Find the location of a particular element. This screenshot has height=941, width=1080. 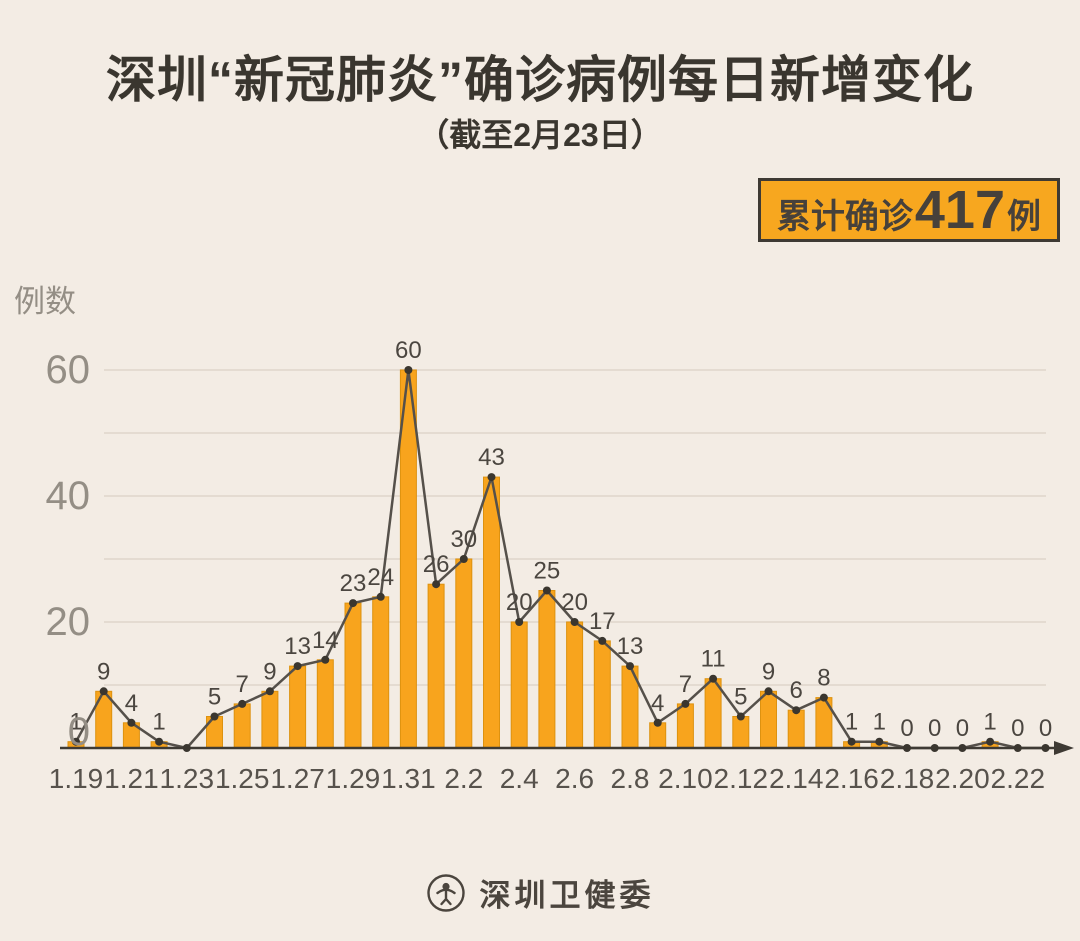

value-label: 43 is located at coordinates (491, 457).